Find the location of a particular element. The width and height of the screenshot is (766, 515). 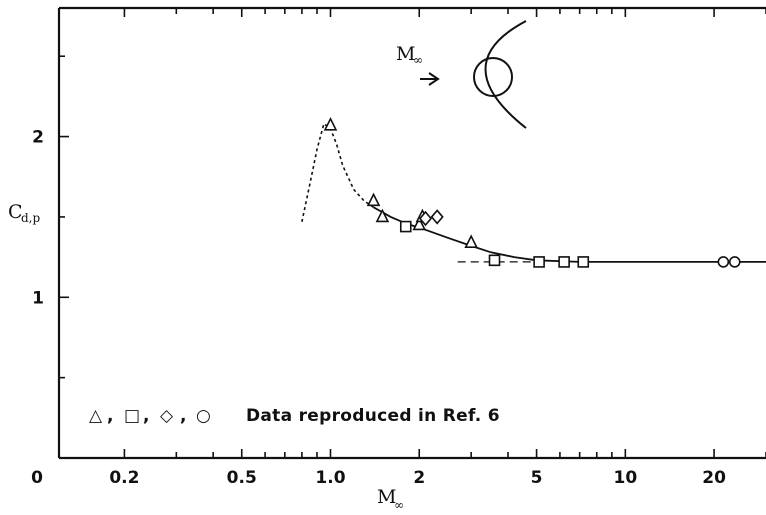

x-tick-label: 1.0 is located at coordinates (330, 478).